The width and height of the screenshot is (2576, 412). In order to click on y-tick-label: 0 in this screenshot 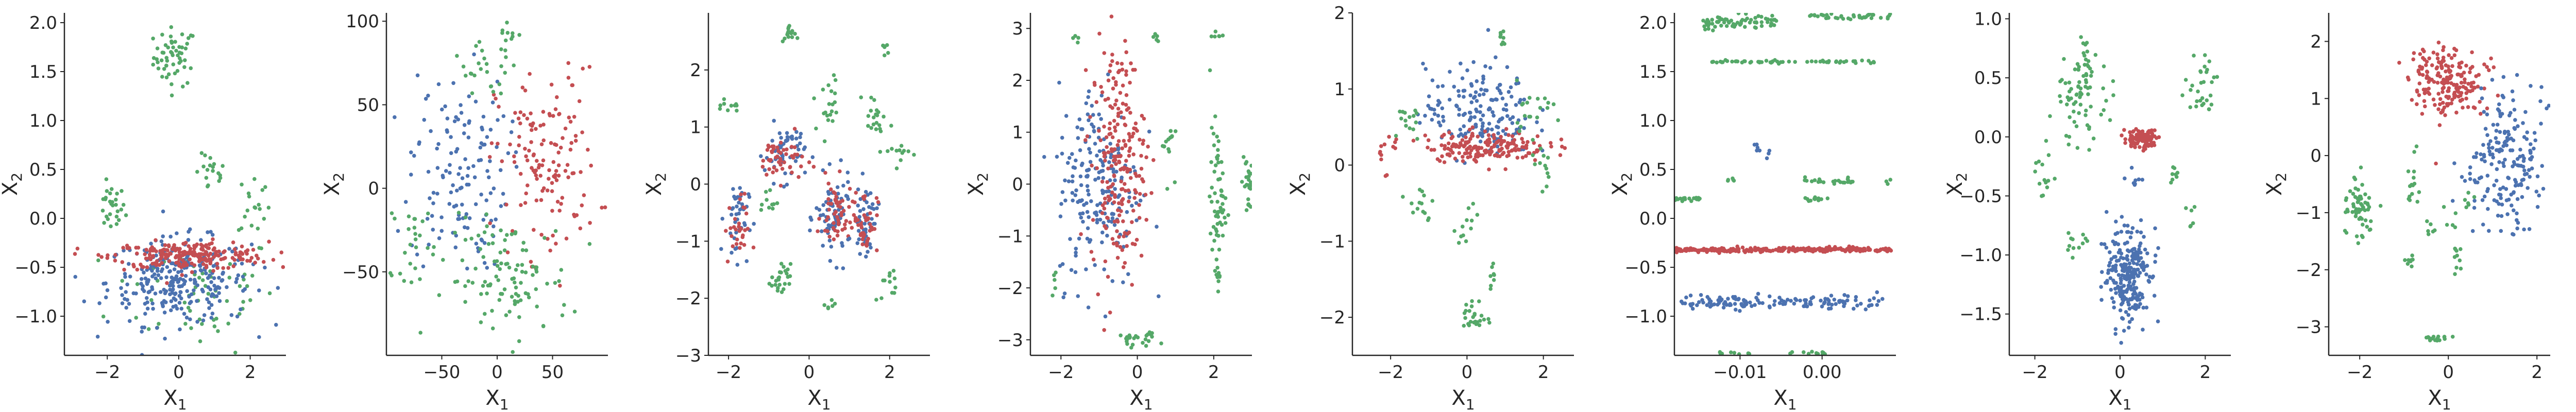, I will do `click(695, 185)`.